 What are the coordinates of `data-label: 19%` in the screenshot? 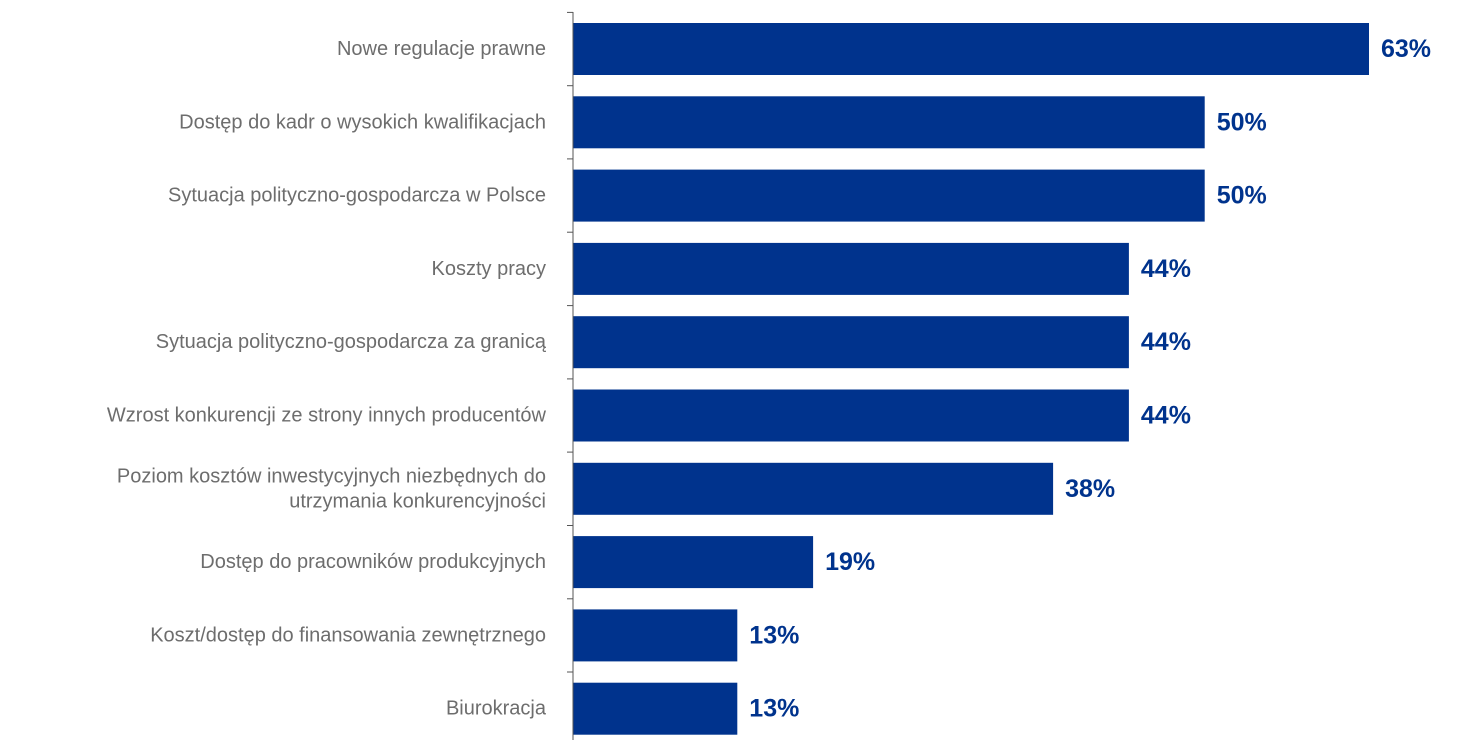 It's located at (850, 562).